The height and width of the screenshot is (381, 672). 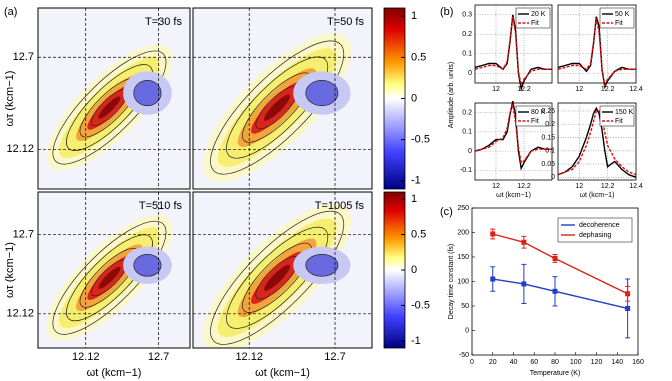 What do you see at coordinates (10, 99) in the screenshot?
I see `y-axis-label: ωτ (kcm−1)` at bounding box center [10, 99].